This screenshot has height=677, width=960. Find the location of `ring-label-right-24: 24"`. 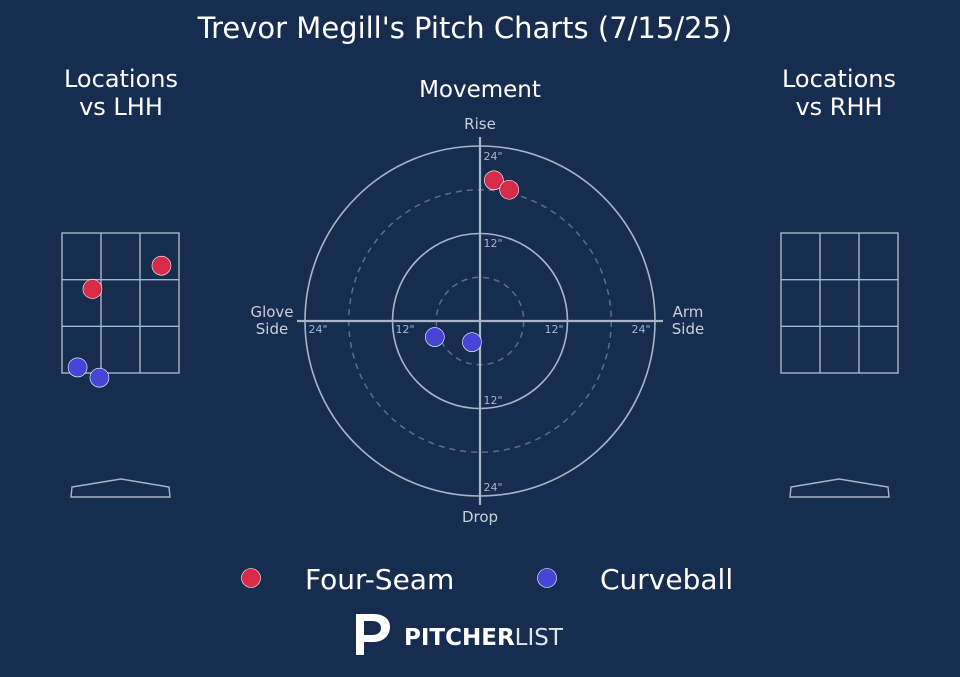

ring-label-right-24: 24" is located at coordinates (640, 329).